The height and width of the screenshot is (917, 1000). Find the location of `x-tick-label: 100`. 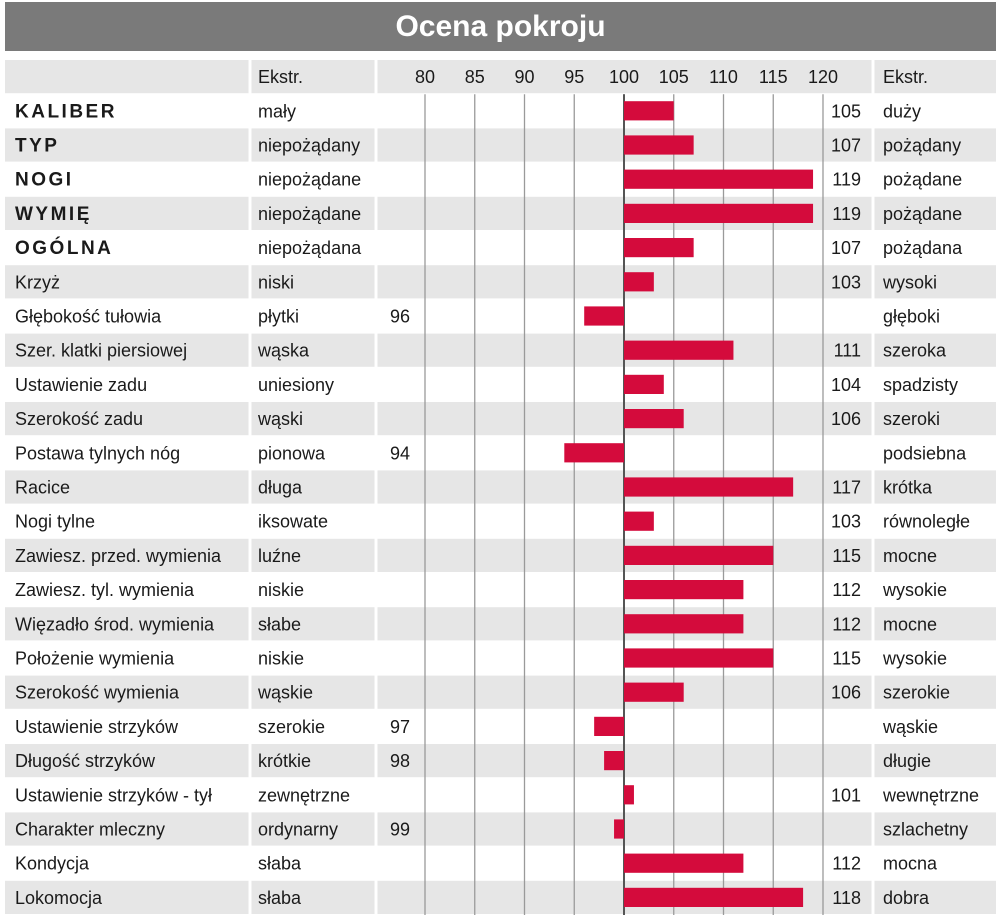

x-tick-label: 100 is located at coordinates (624, 77).